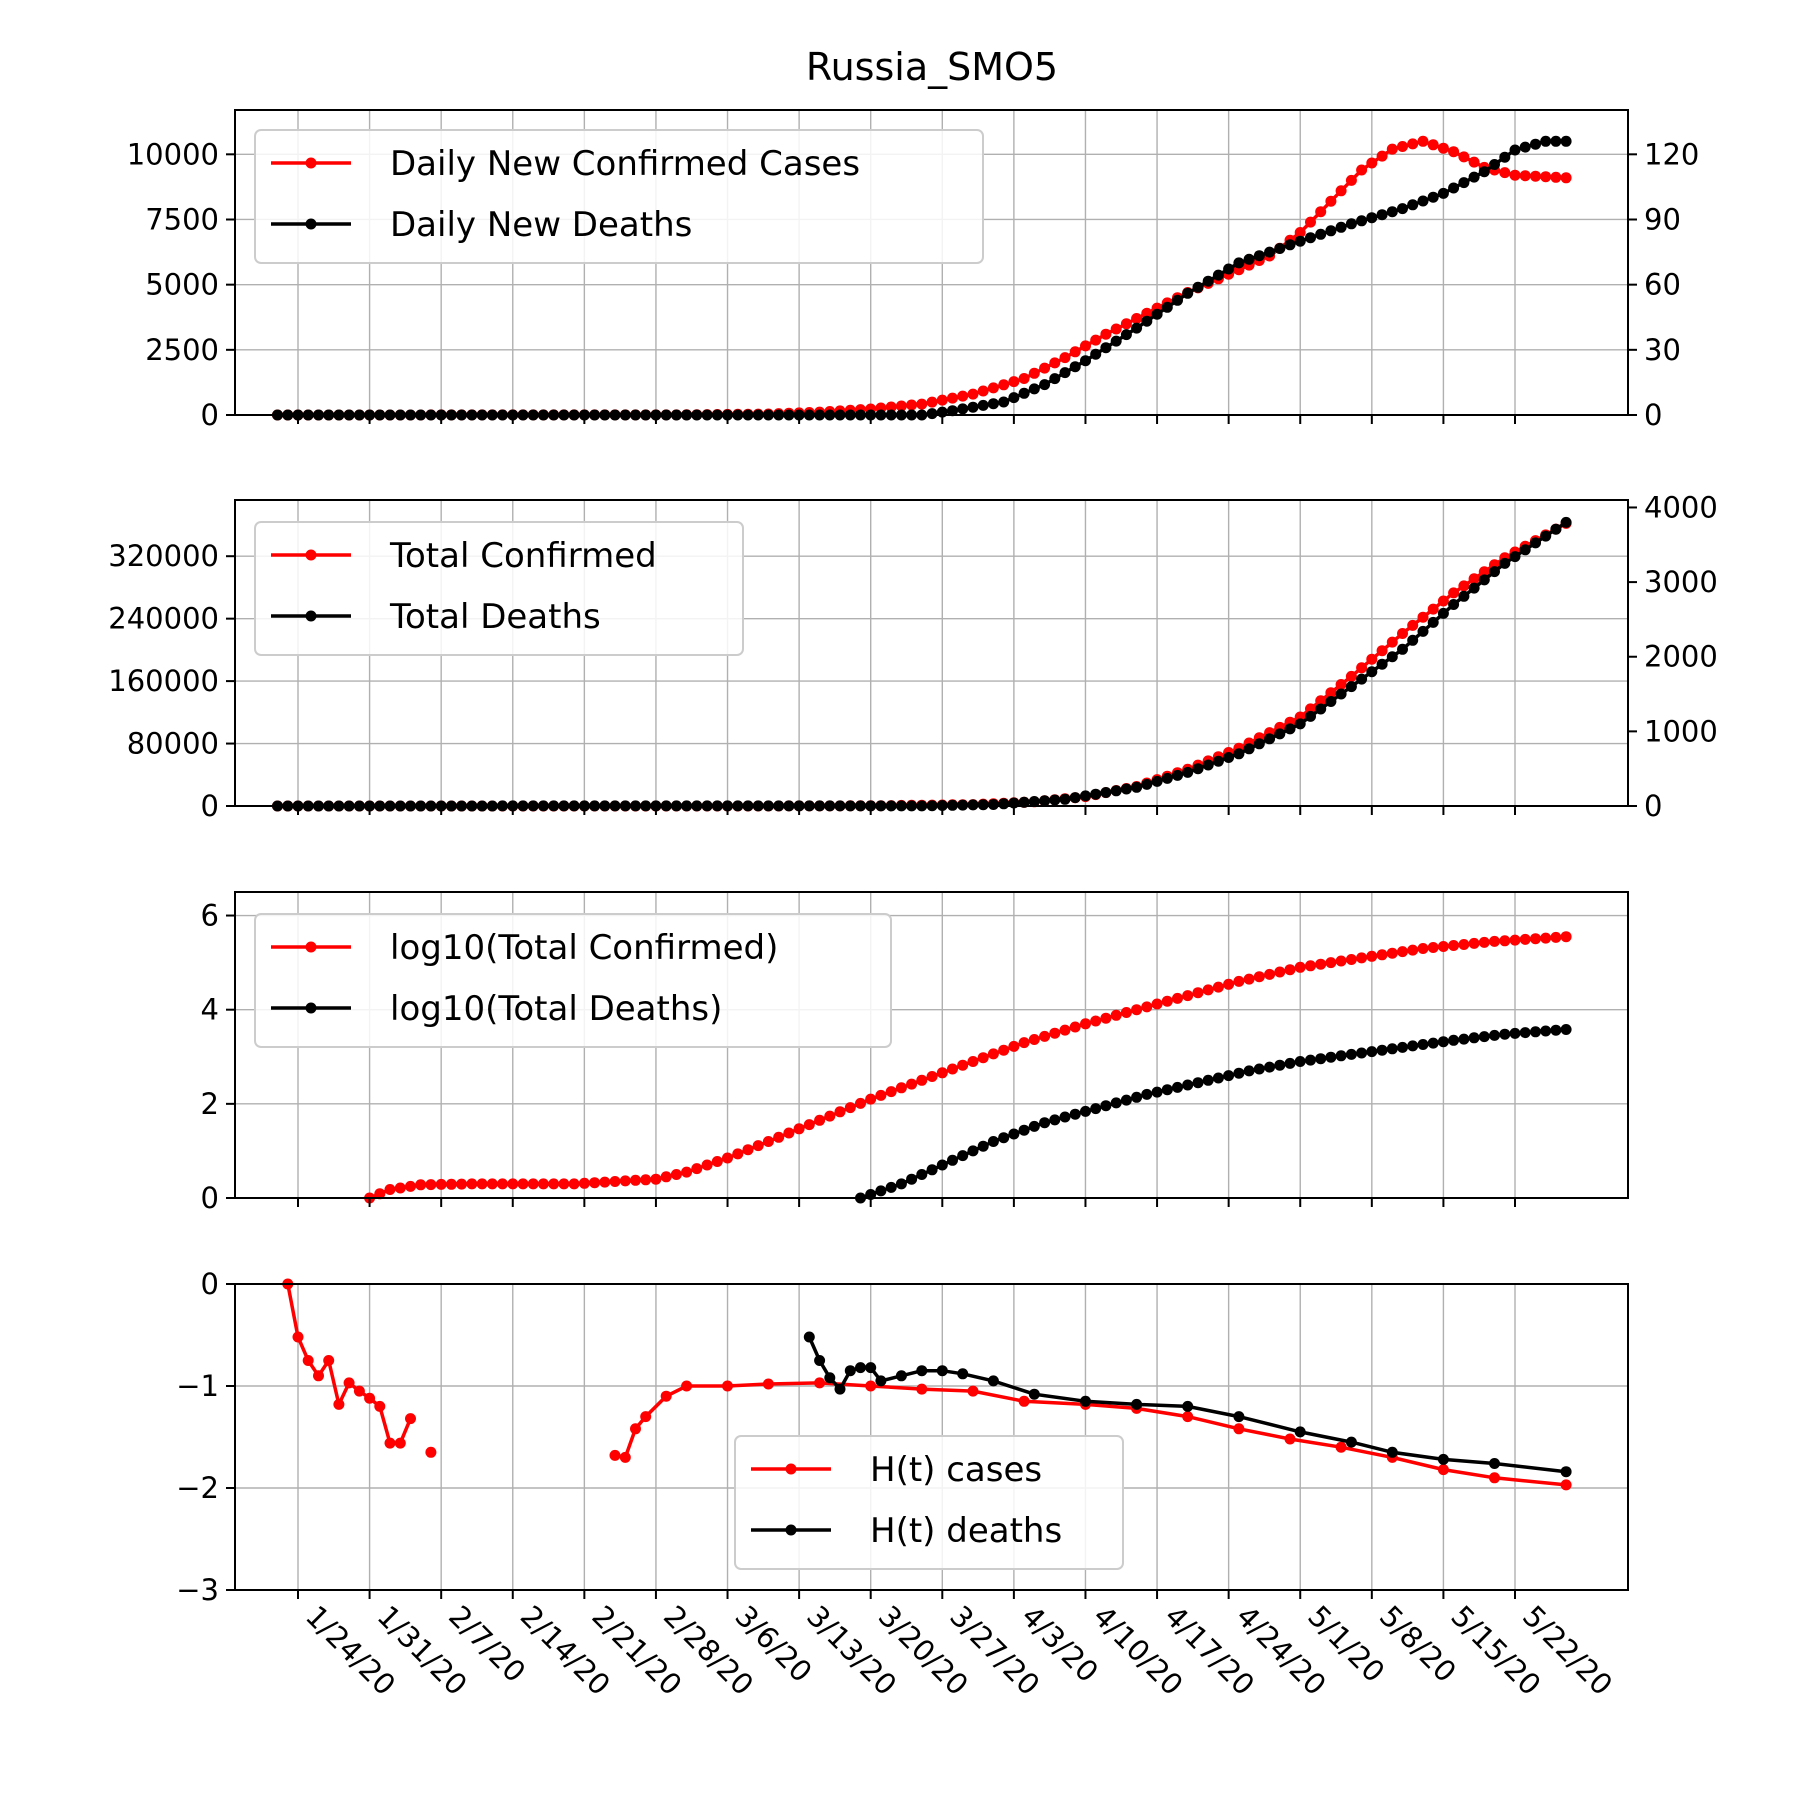 The height and width of the screenshot is (1800, 1800). I want to click on series-line, so click(1213, 1113).